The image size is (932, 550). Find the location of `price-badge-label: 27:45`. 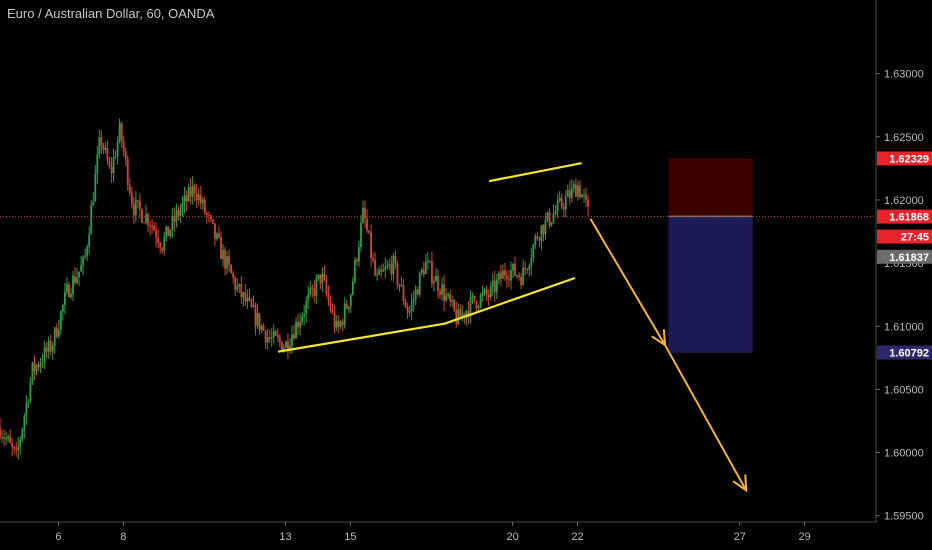

price-badge-label: 27:45 is located at coordinates (915, 238).